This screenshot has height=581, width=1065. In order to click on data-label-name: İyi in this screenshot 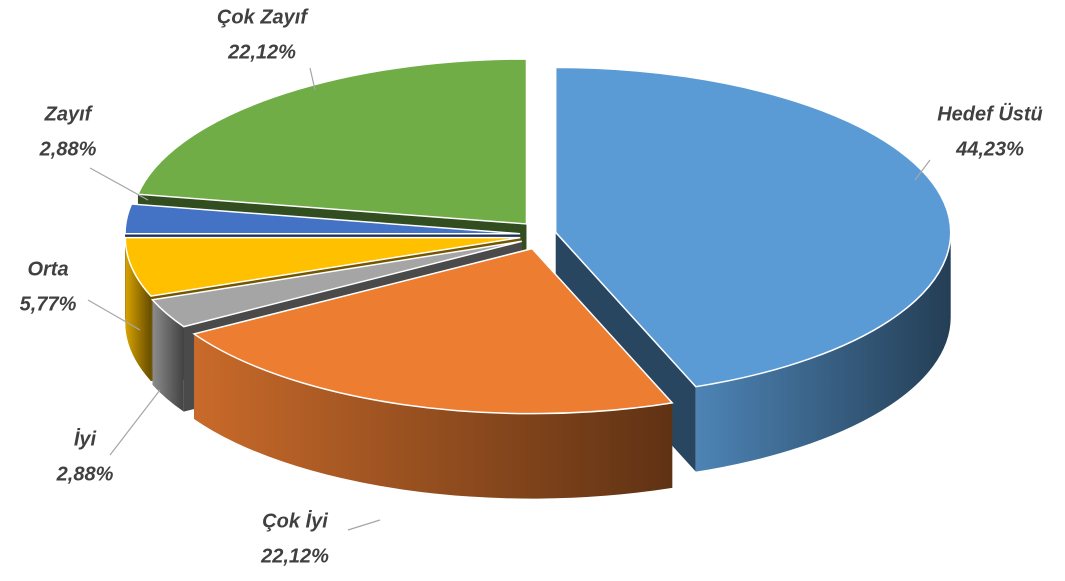, I will do `click(85, 438)`.